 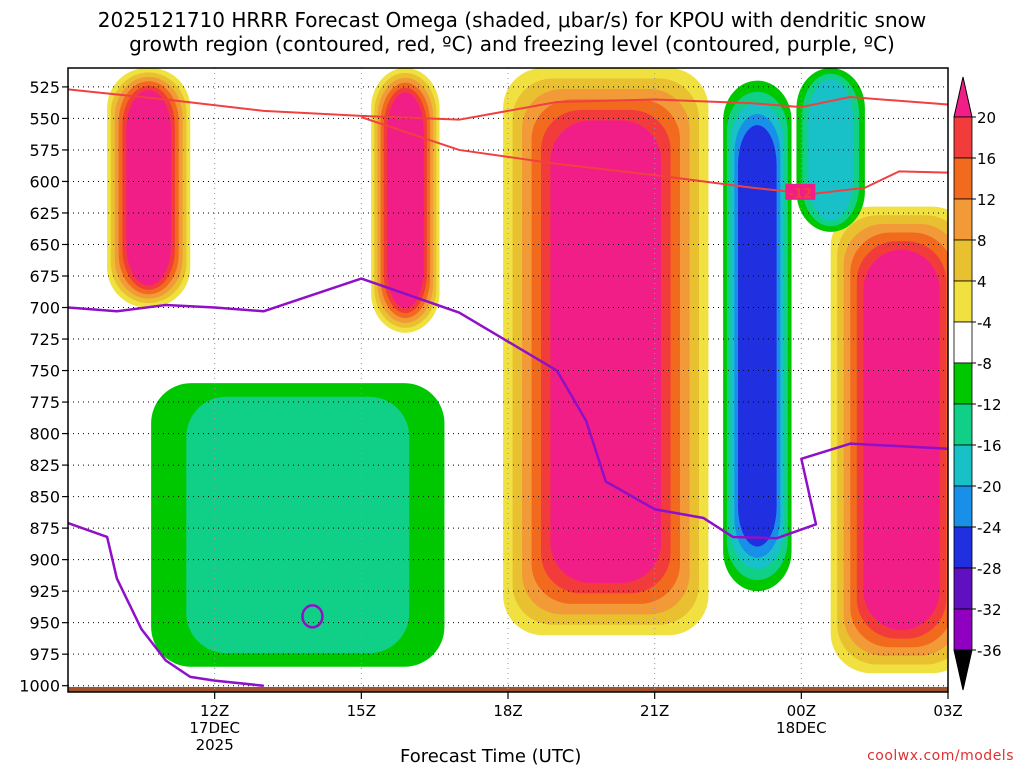 I want to click on x-tick-label: 00Z, so click(x=801, y=711).